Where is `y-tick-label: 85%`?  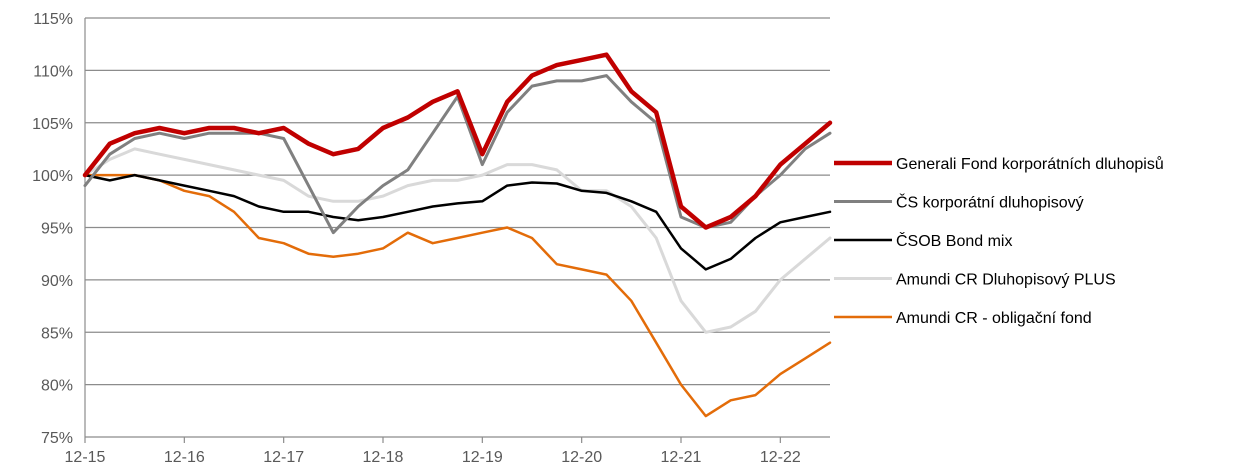
y-tick-label: 85% is located at coordinates (57, 333).